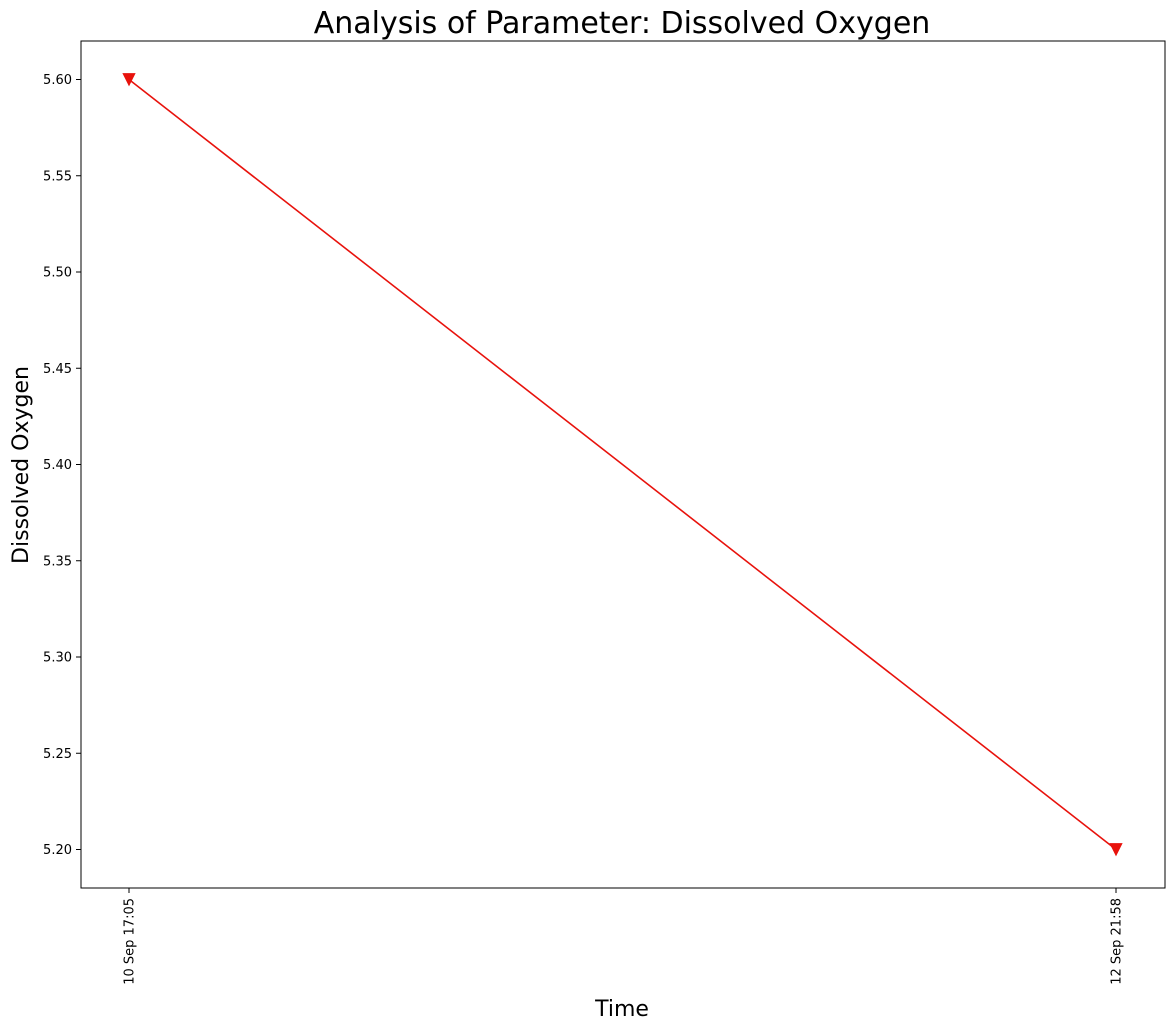 The width and height of the screenshot is (1175, 1030). I want to click on y-axis: 5.20 5.25 5.30 5.35 5.40 5.45 5.50 5.55 5.60, so click(62, 465).